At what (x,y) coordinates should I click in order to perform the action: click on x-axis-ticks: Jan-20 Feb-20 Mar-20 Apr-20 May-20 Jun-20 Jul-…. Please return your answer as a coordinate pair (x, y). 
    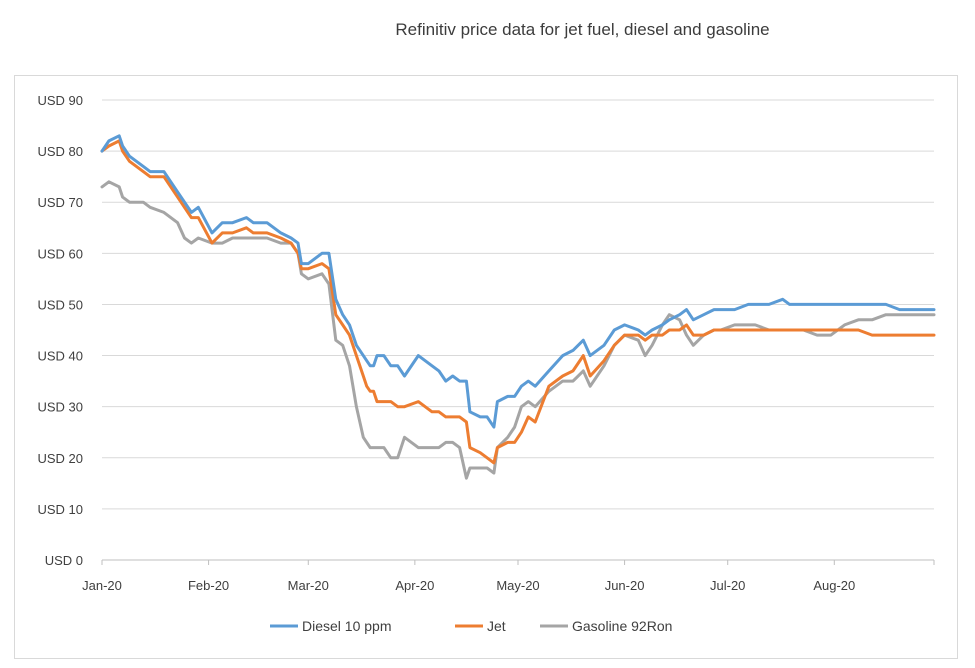
    Looking at the image, I should click on (508, 576).